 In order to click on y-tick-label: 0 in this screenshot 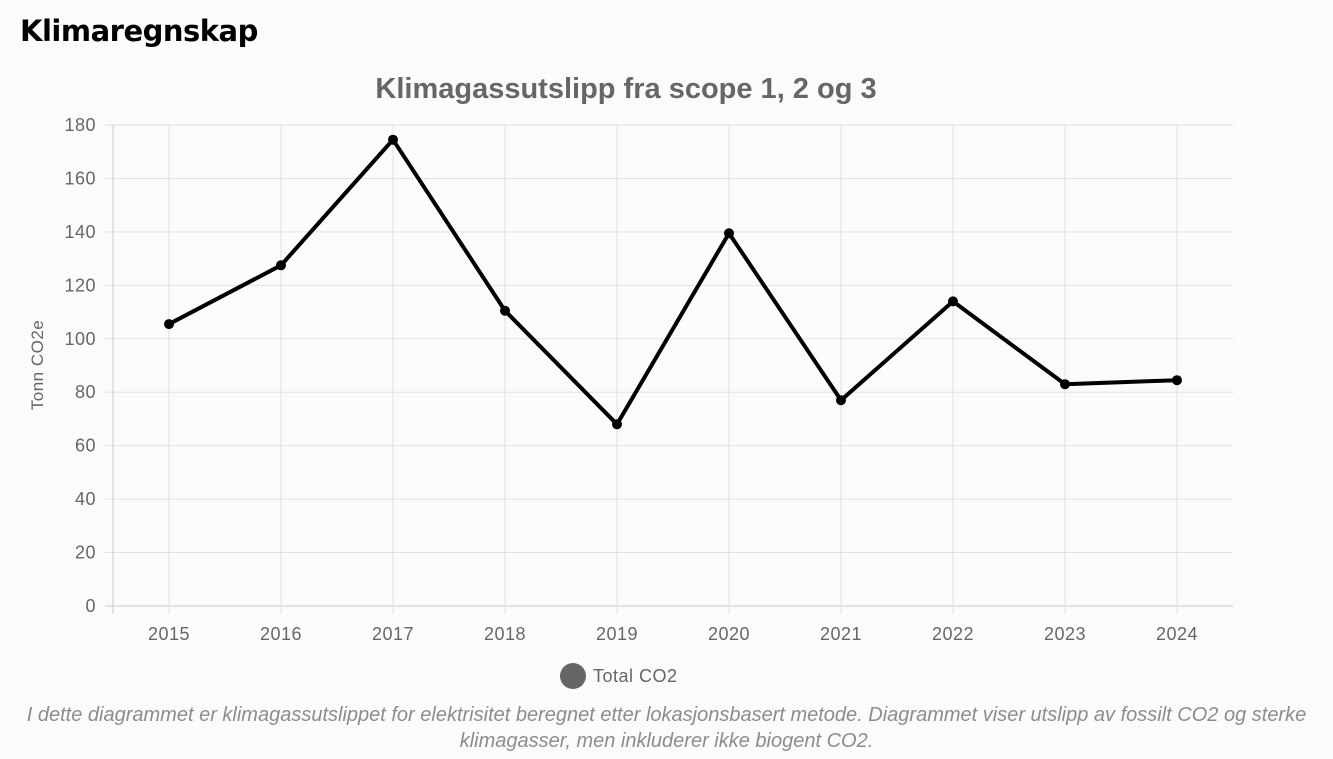, I will do `click(90, 606)`.